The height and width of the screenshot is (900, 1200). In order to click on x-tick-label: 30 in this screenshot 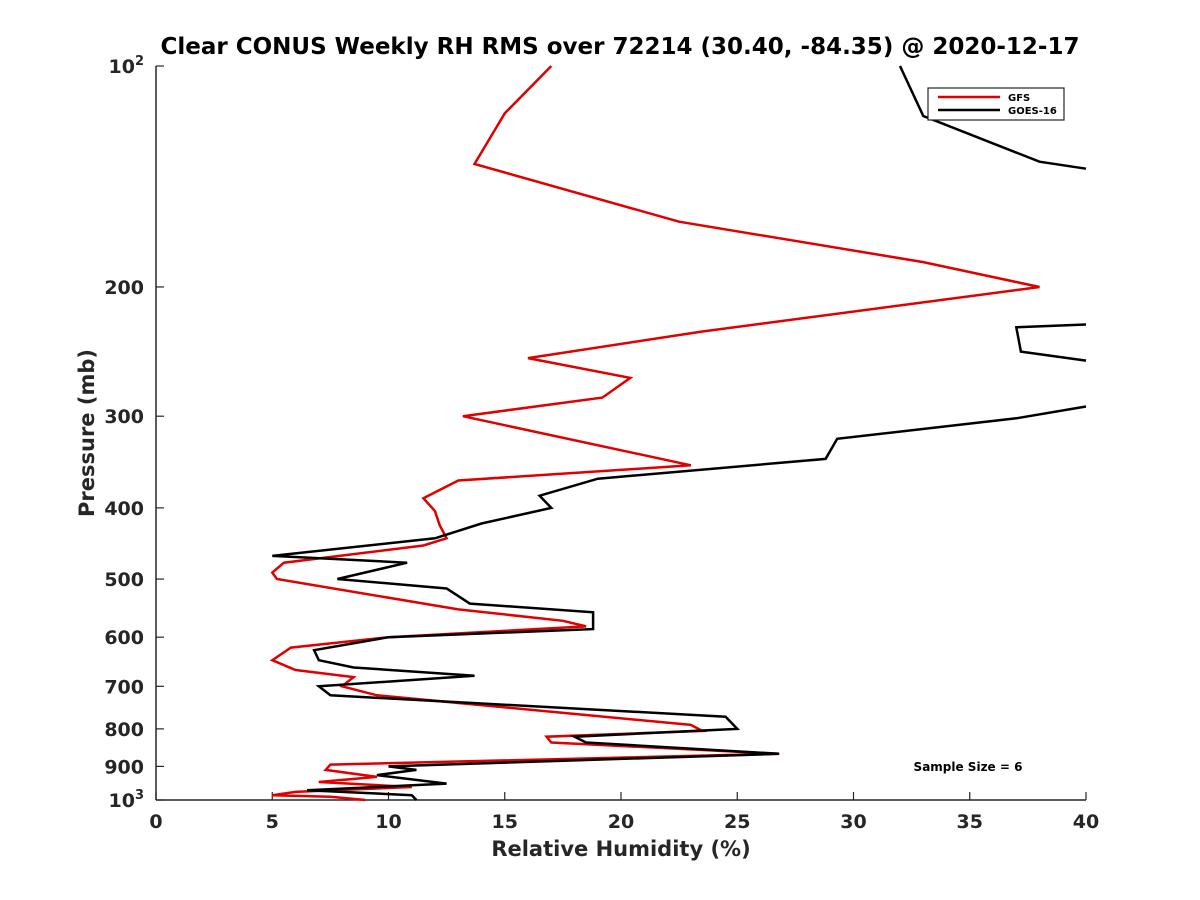, I will do `click(853, 822)`.